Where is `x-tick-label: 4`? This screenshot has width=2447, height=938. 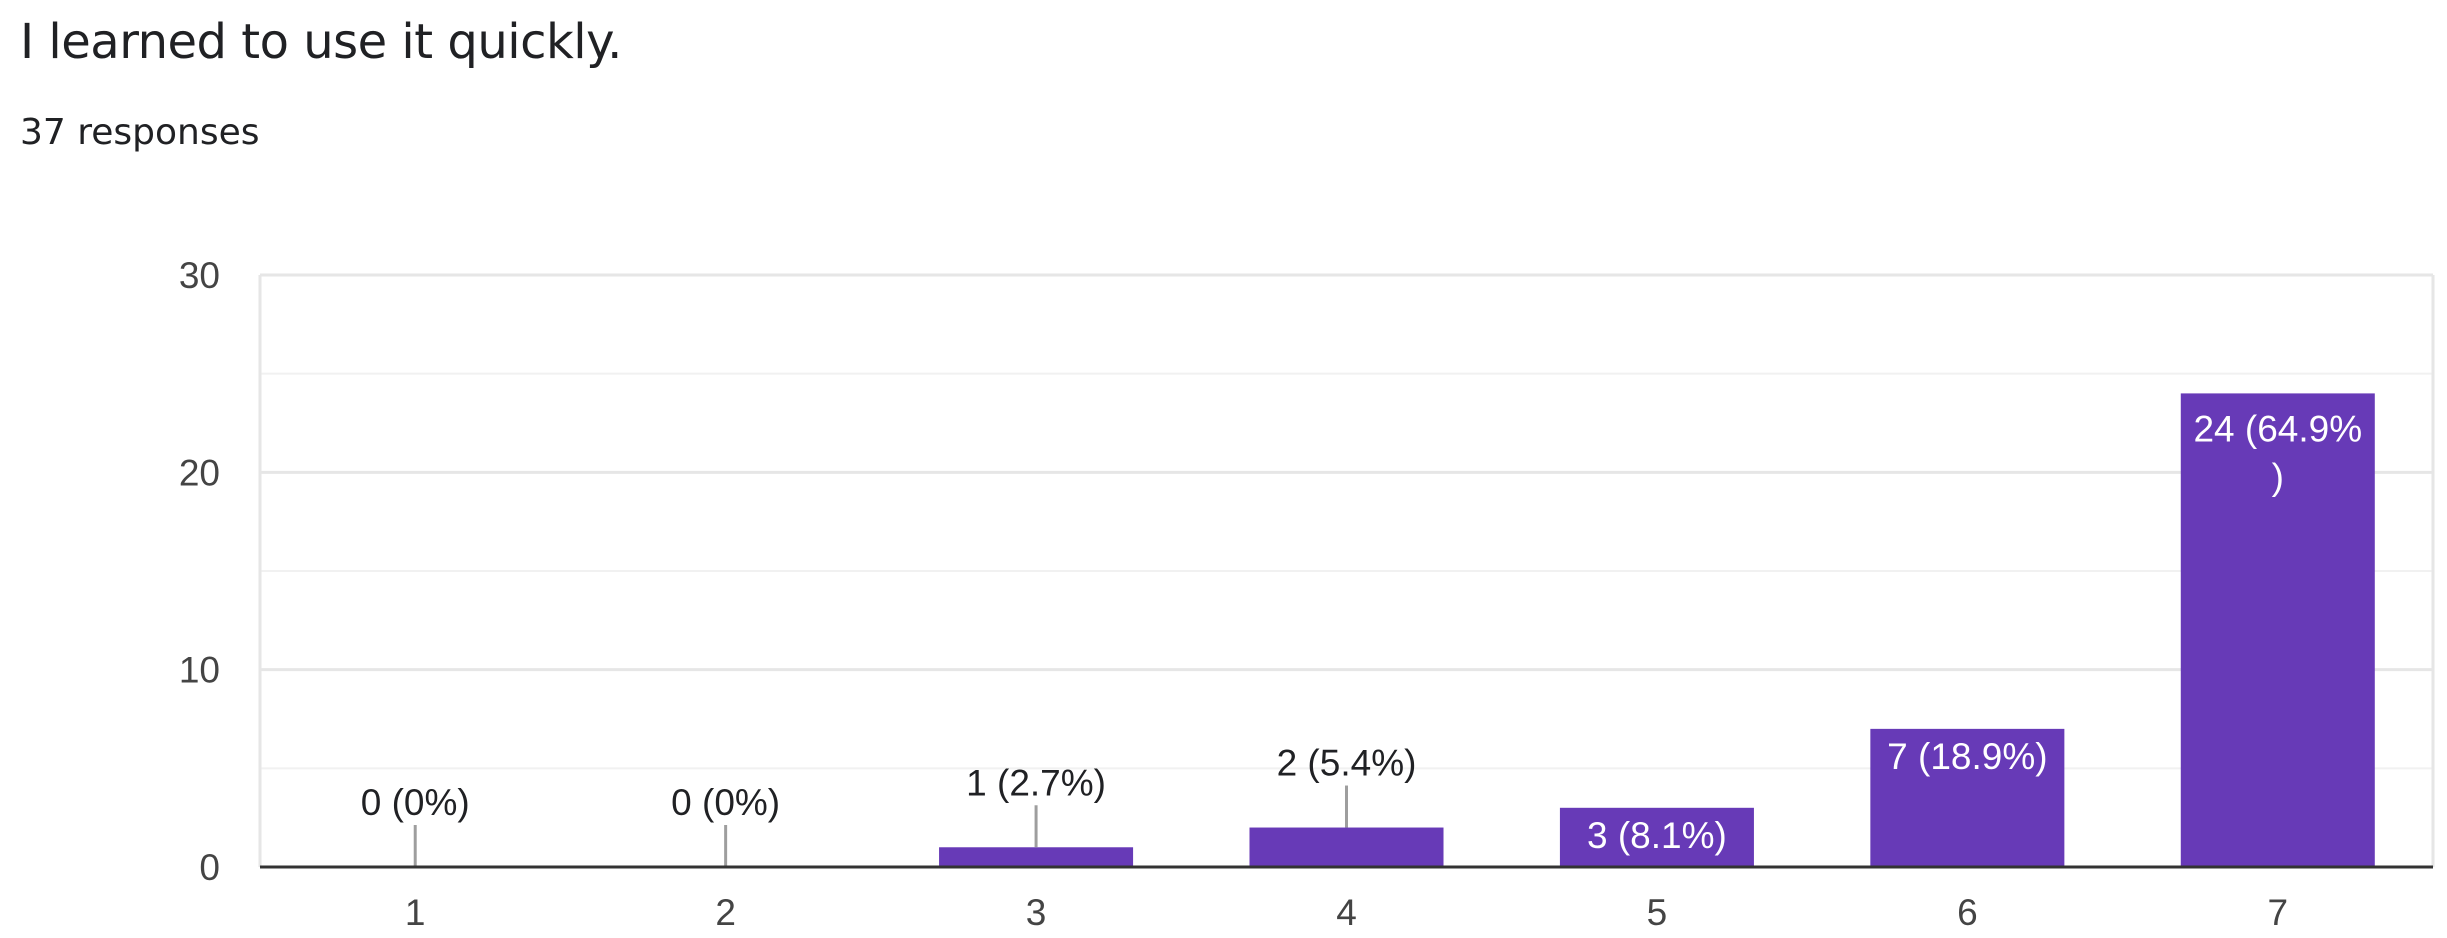
x-tick-label: 4 is located at coordinates (1346, 912).